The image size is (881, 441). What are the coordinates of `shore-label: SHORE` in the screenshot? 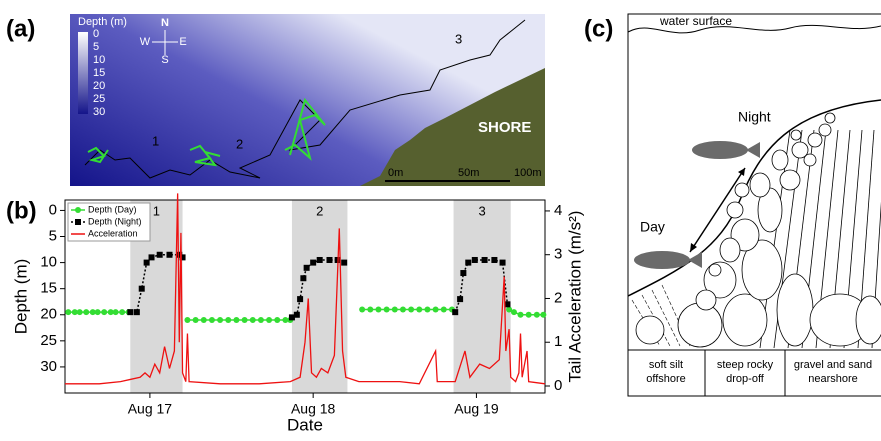 It's located at (504, 127).